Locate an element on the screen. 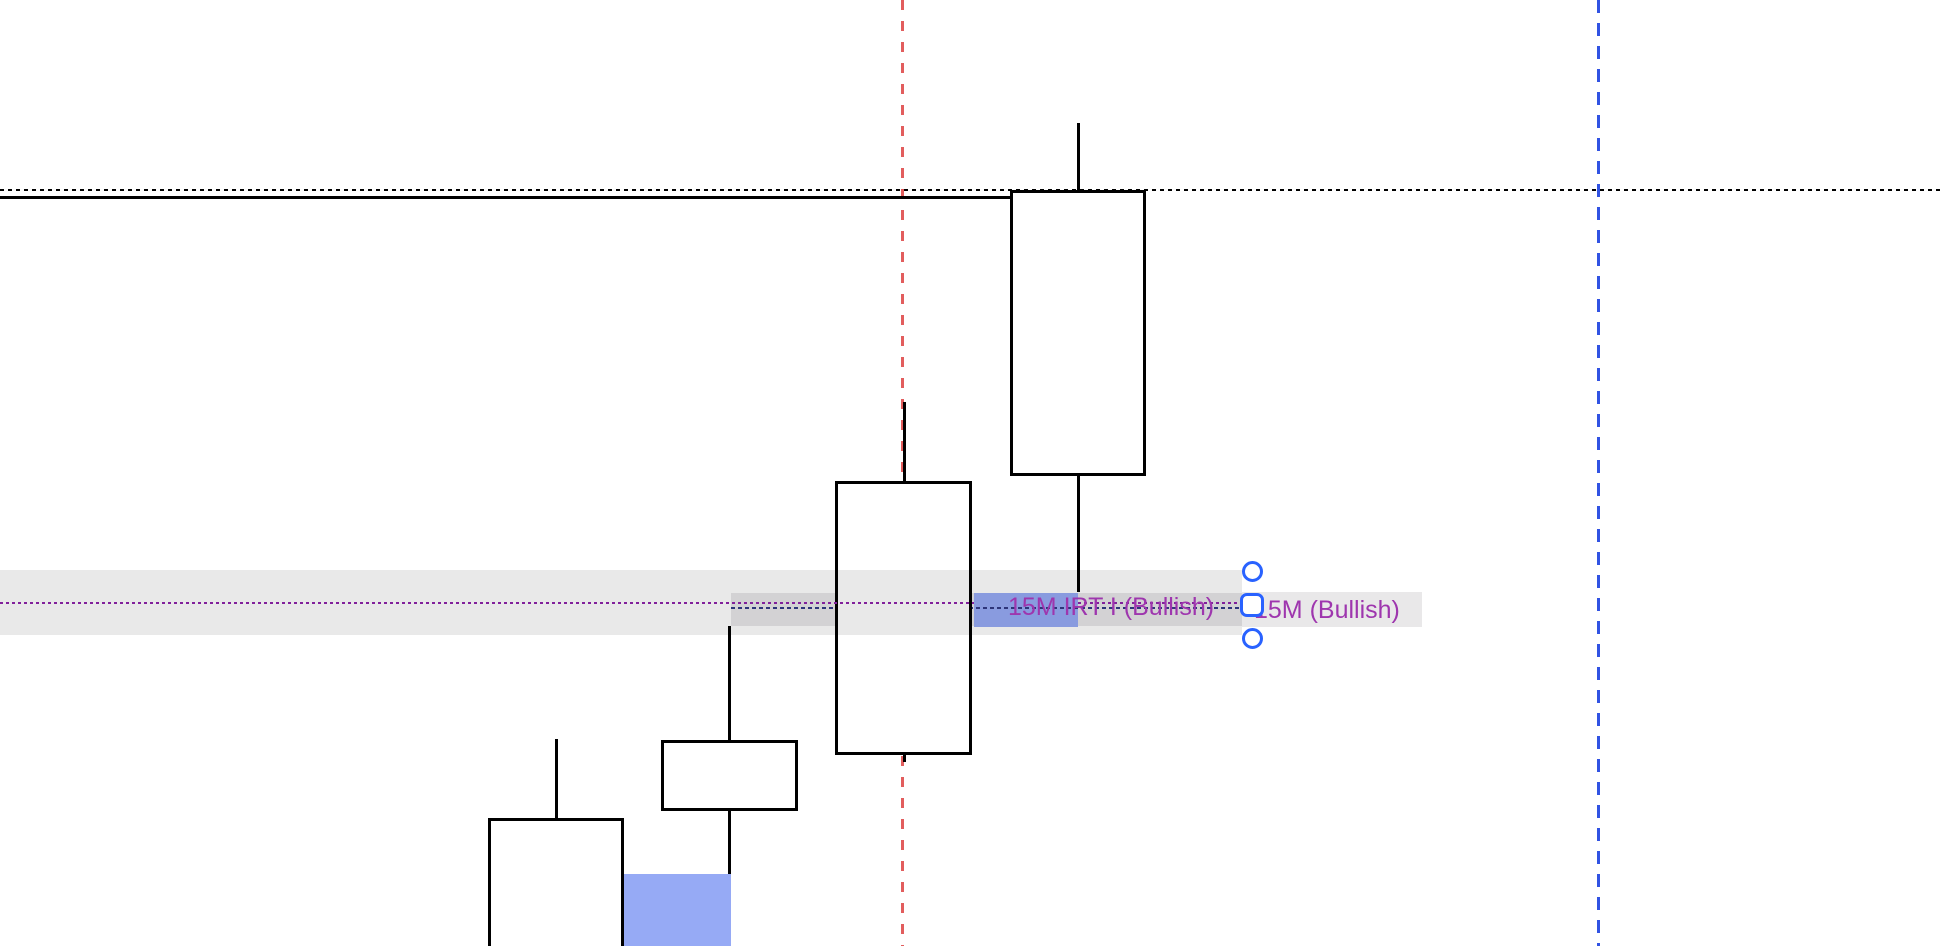  secondary-dotted-level-line is located at coordinates (986, 608).